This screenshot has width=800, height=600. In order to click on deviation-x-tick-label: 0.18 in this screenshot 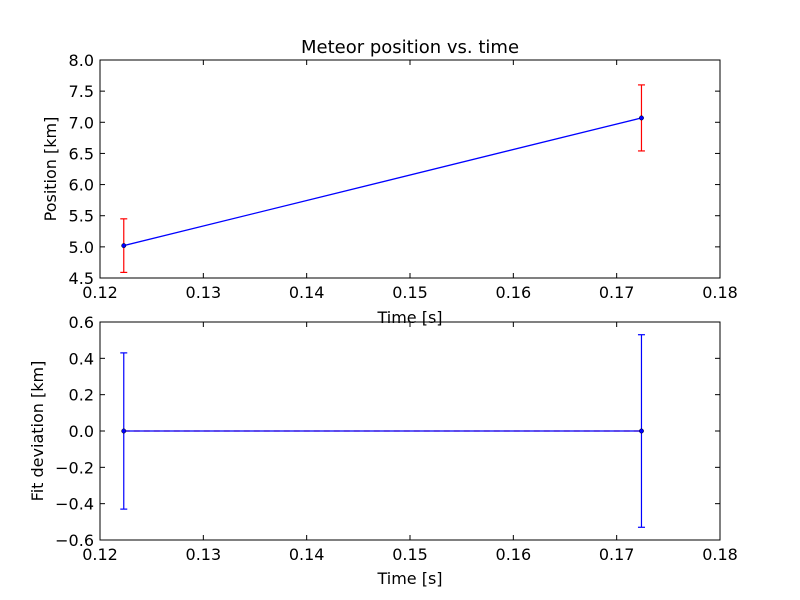, I will do `click(720, 554)`.